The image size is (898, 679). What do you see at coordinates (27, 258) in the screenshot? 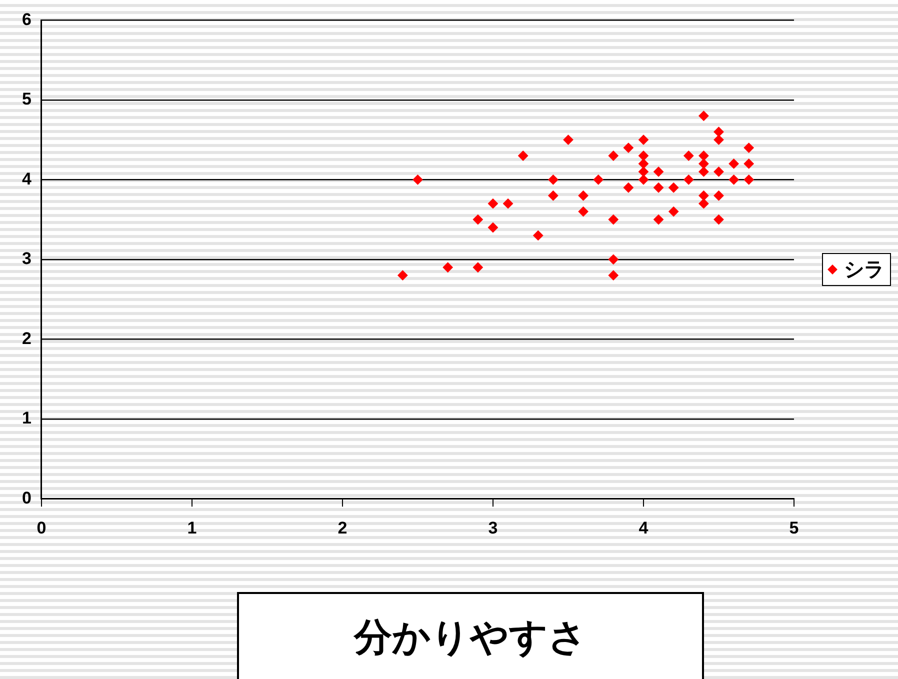
I see `y-tick-label: 3` at bounding box center [27, 258].